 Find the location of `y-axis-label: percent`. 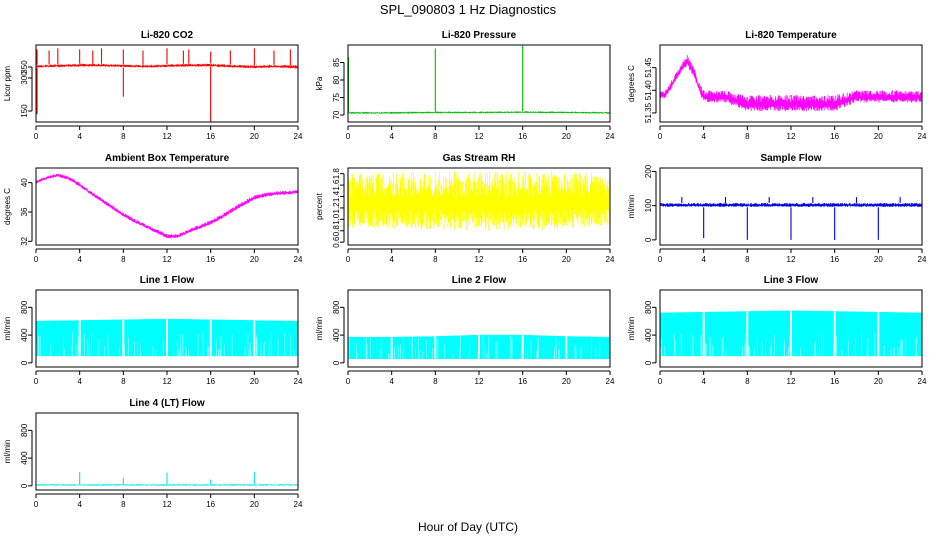

y-axis-label: percent is located at coordinates (319, 205).